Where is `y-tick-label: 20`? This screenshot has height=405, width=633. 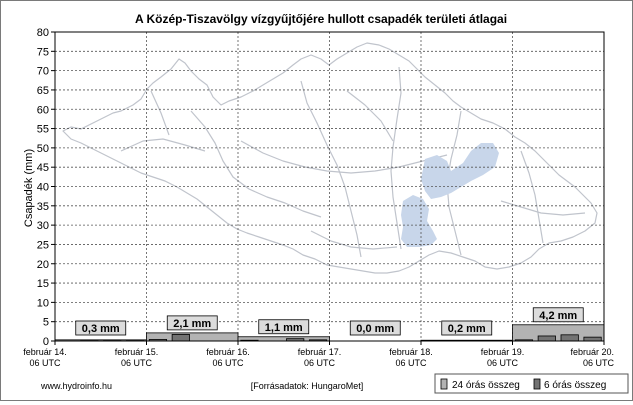
y-tick-label: 20 is located at coordinates (43, 265).